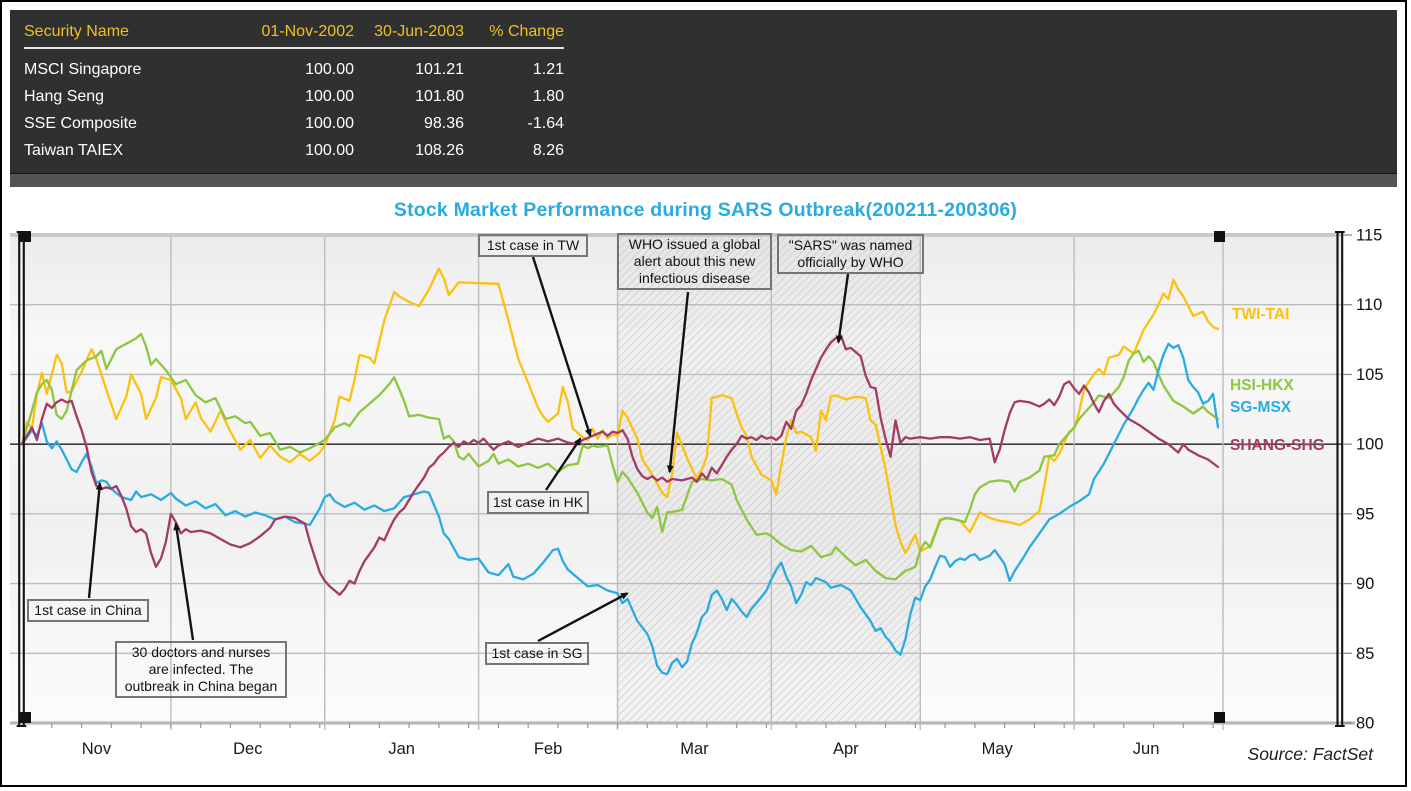 The image size is (1411, 791). Describe the element at coordinates (703, 180) in the screenshot. I see `divider-strip` at that location.